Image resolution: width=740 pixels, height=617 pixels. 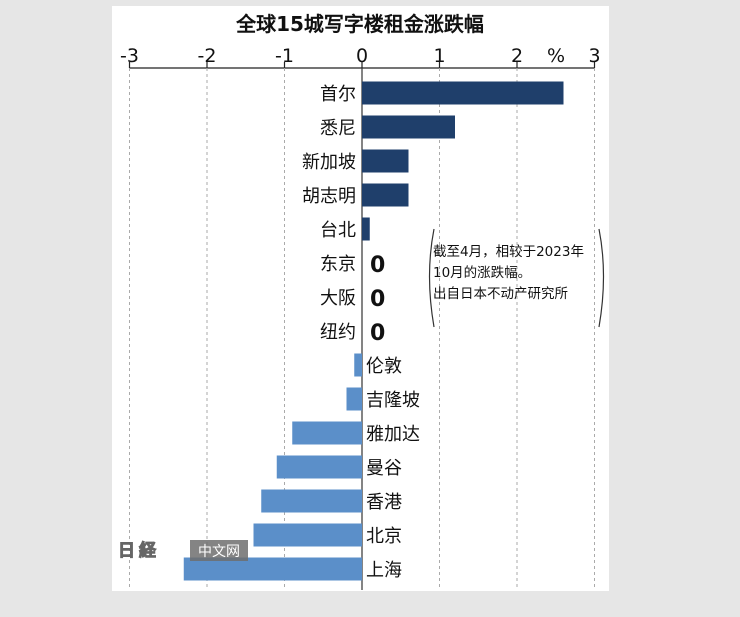 I want to click on watermark-site-box, so click(x=219, y=550).